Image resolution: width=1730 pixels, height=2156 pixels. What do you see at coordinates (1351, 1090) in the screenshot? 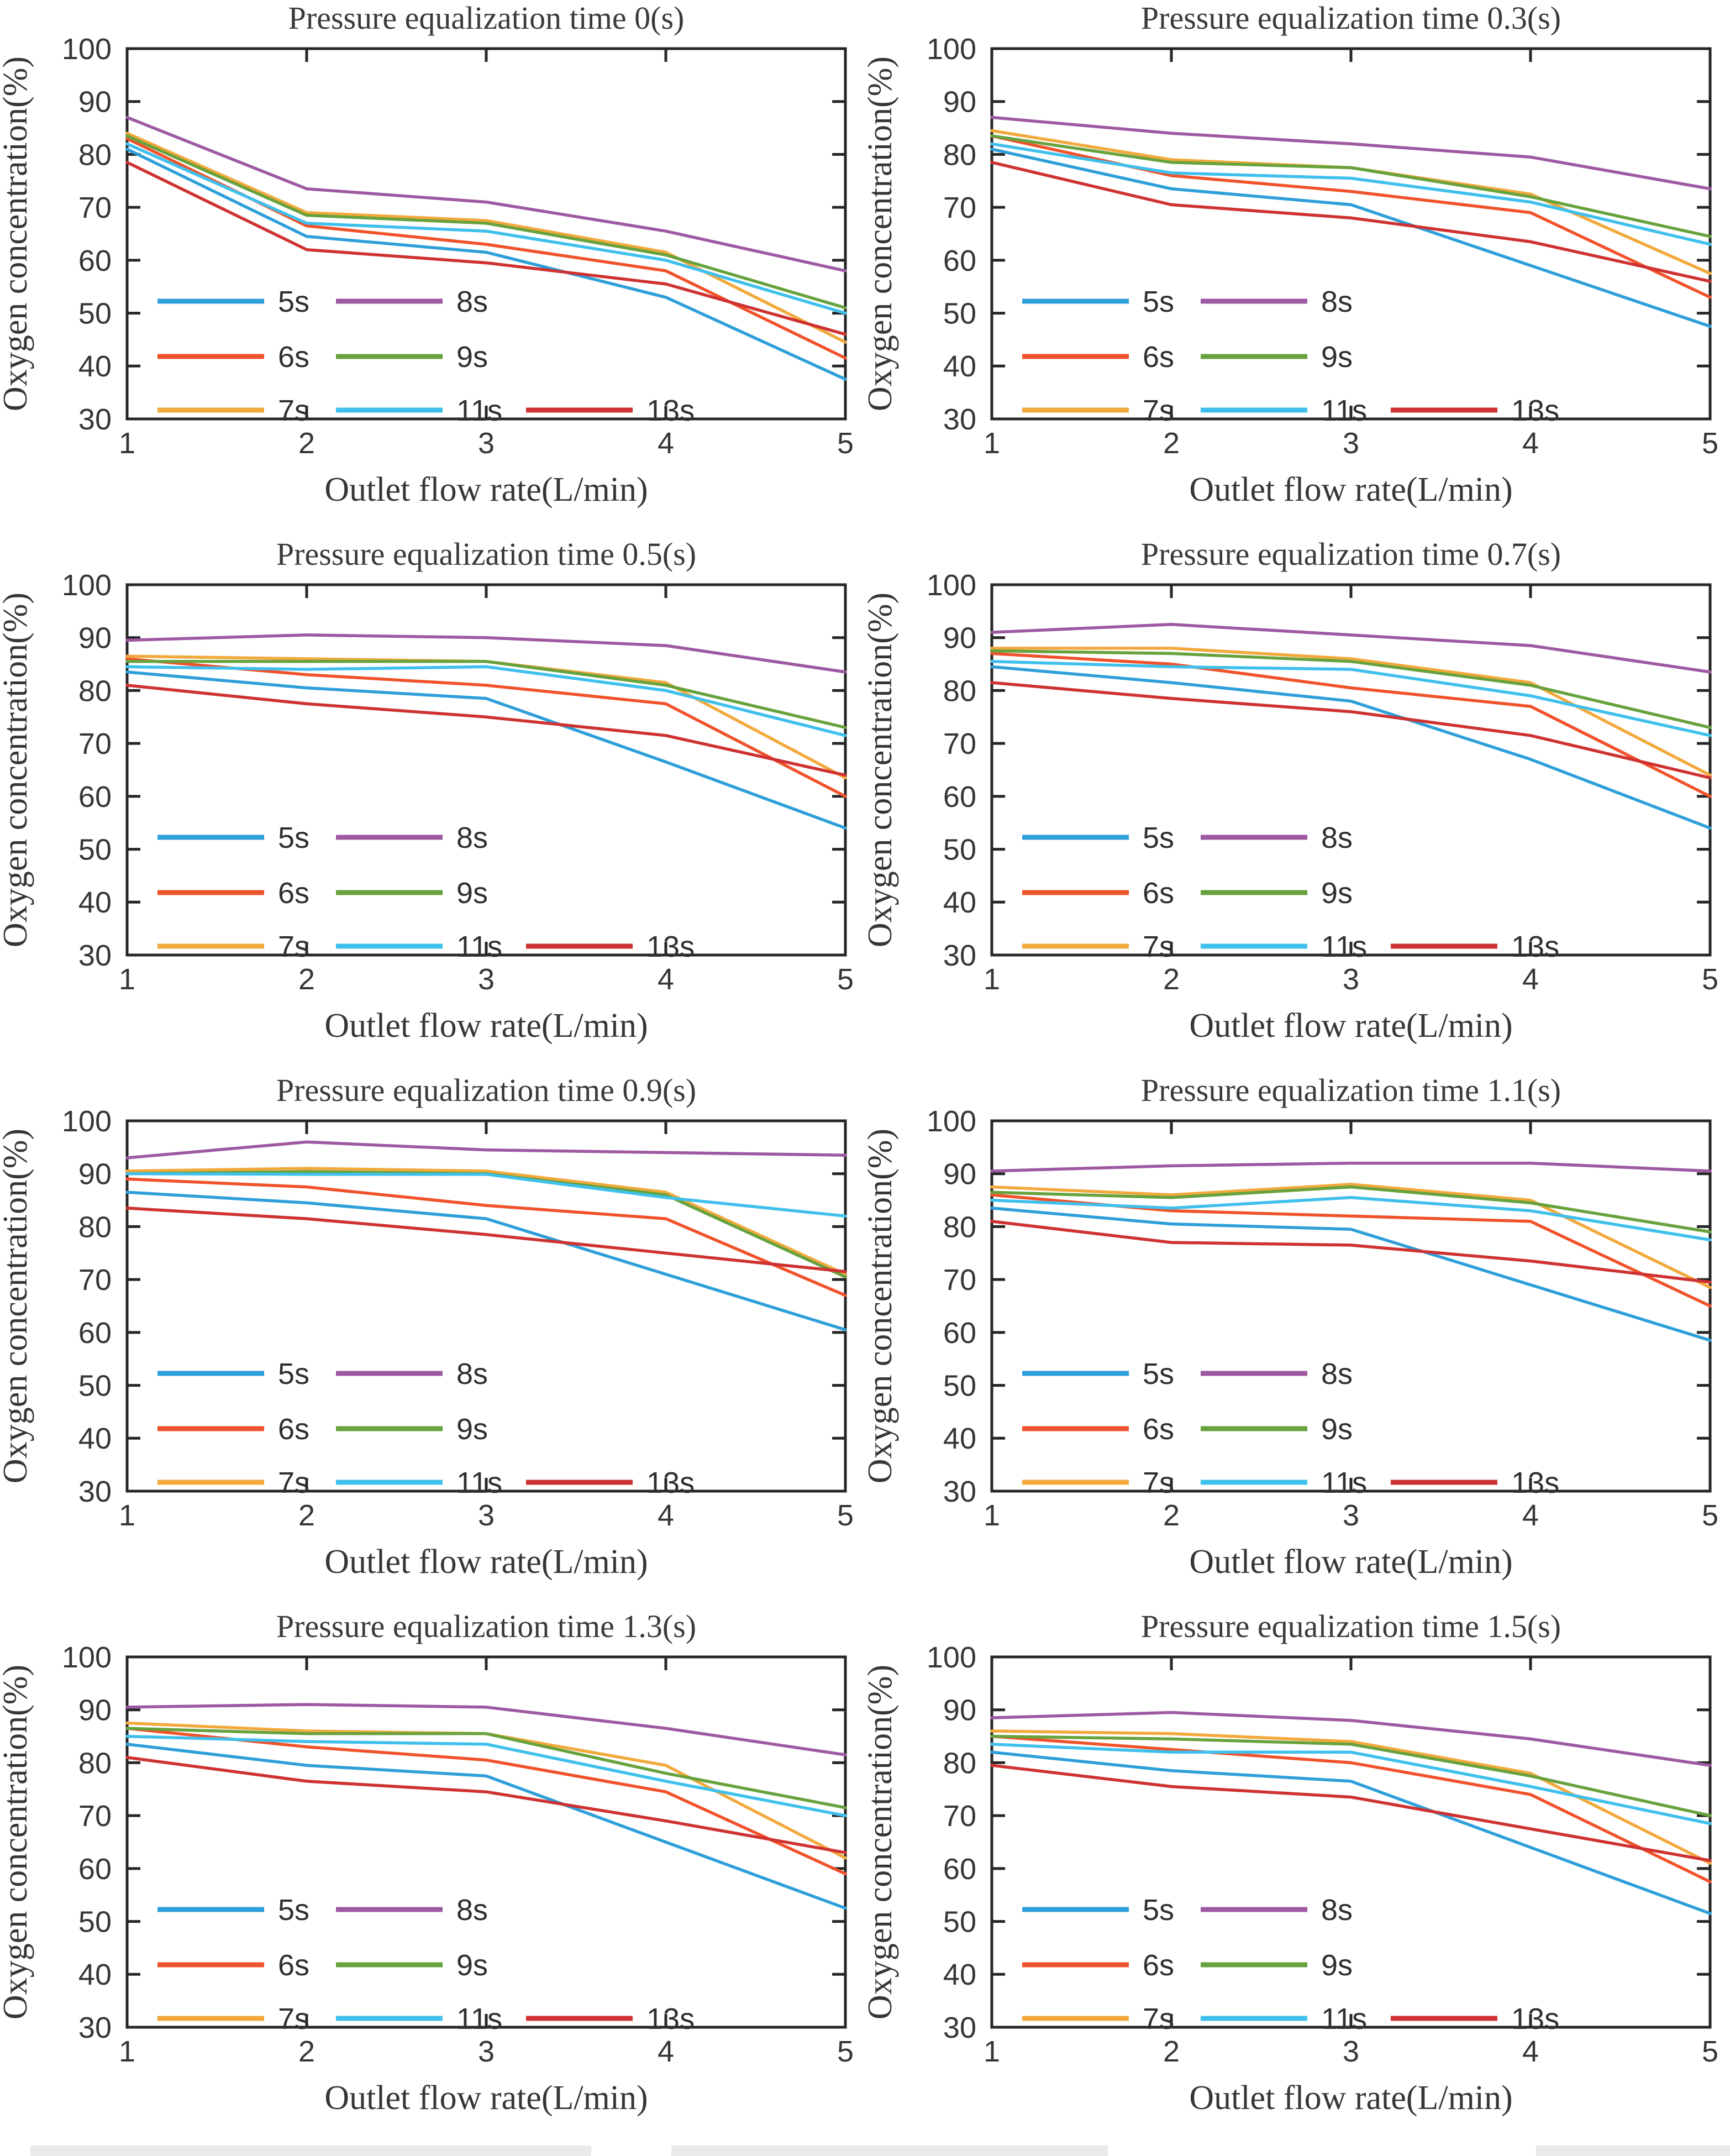
I see `chart-title: Pressure equalization time 1.1(s)` at bounding box center [1351, 1090].